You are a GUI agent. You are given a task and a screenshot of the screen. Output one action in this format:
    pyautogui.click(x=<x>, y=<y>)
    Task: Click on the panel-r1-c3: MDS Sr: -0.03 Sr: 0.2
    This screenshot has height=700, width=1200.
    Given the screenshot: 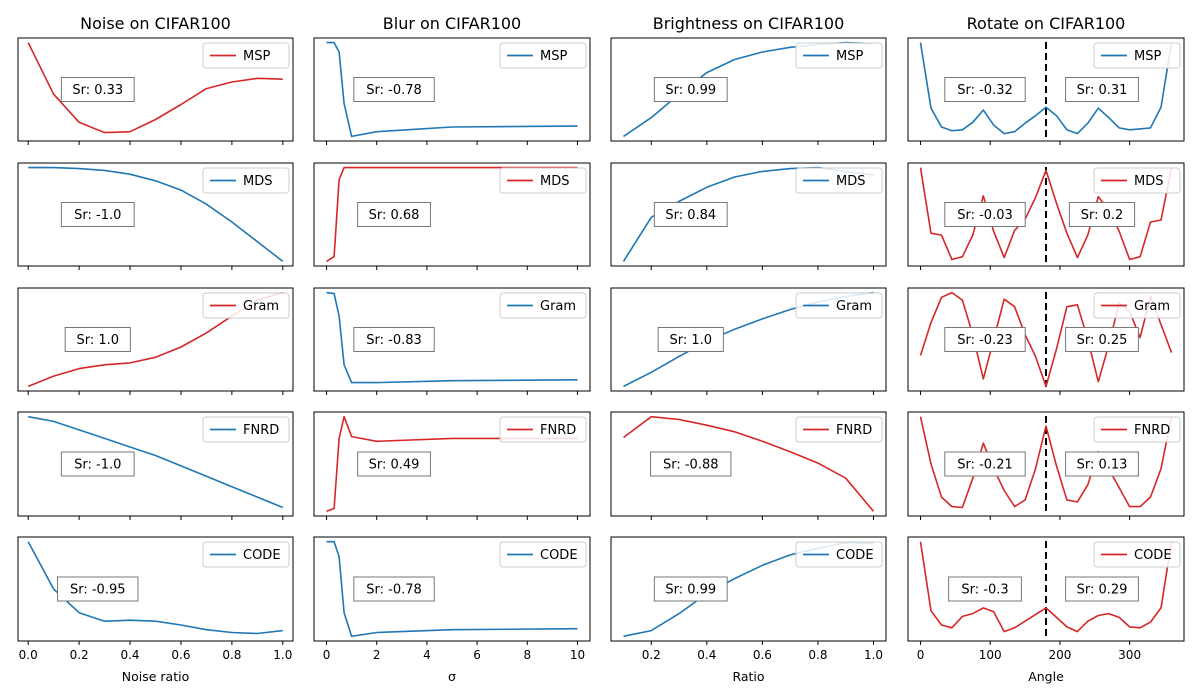 What is the action you would take?
    pyautogui.click(x=1046, y=216)
    